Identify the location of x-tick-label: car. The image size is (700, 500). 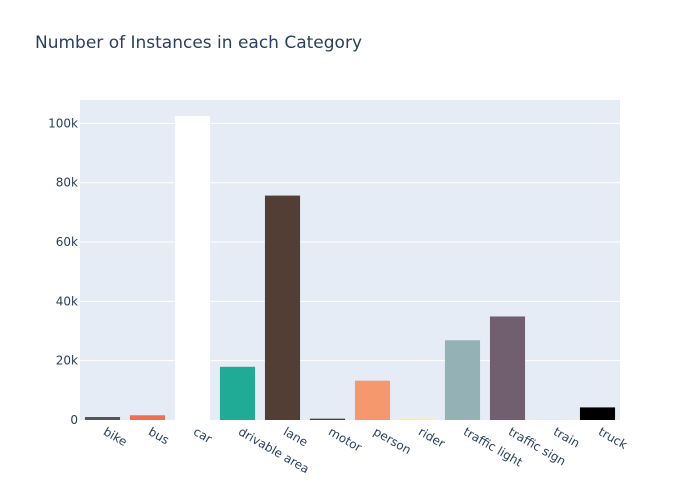
(202, 435).